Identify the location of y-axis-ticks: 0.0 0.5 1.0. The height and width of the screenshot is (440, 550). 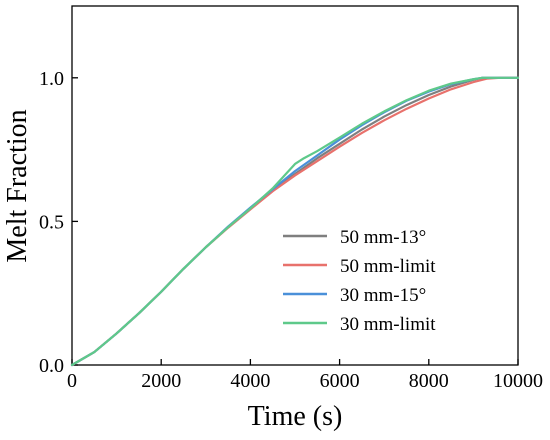
(58, 222).